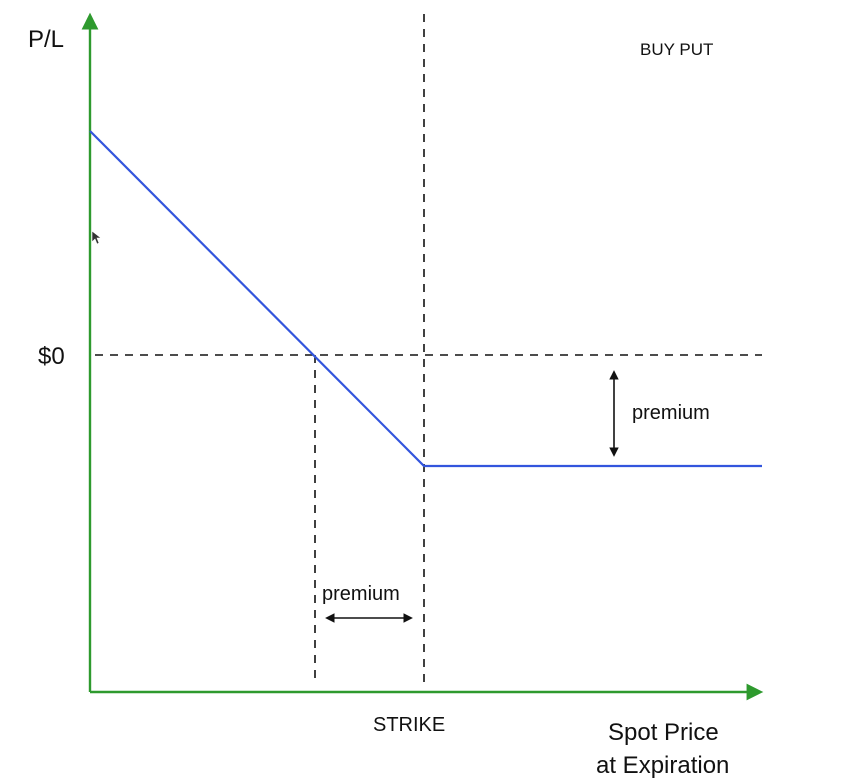 This screenshot has height=778, width=852. I want to click on premium-horizontal-label: premium, so click(361, 594).